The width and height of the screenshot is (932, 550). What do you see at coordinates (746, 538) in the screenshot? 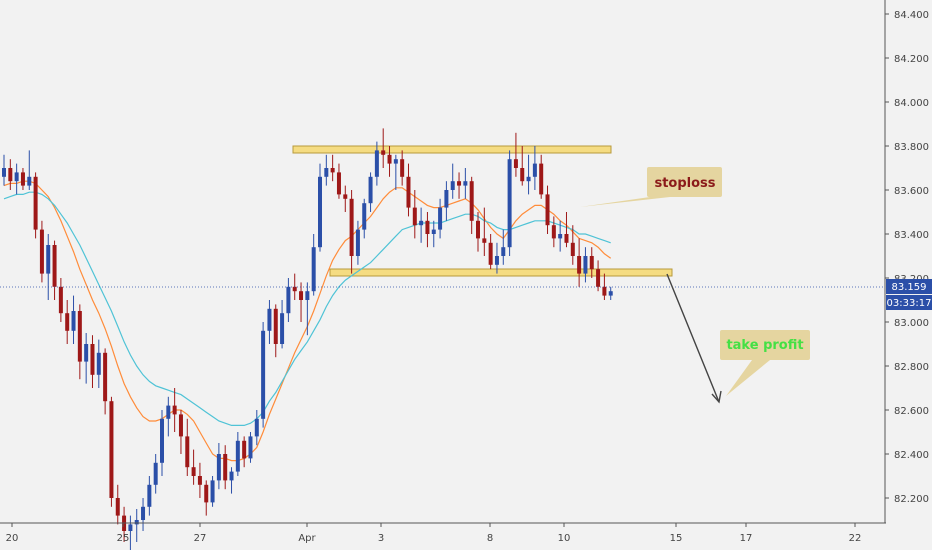
I see `x-tick-label: 17` at bounding box center [746, 538].